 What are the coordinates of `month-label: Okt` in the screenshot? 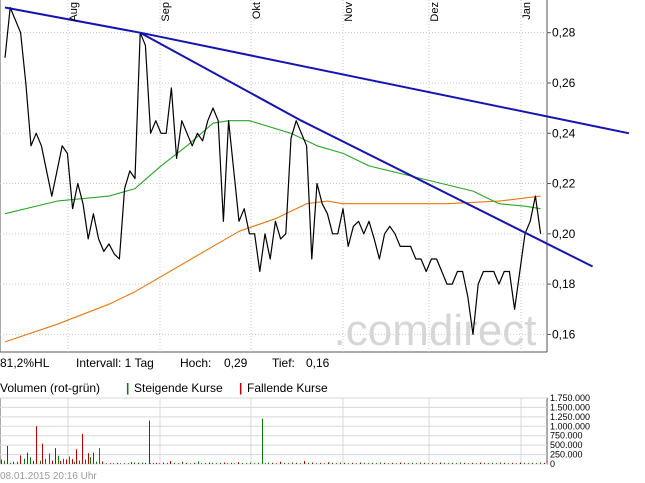 It's located at (257, 10).